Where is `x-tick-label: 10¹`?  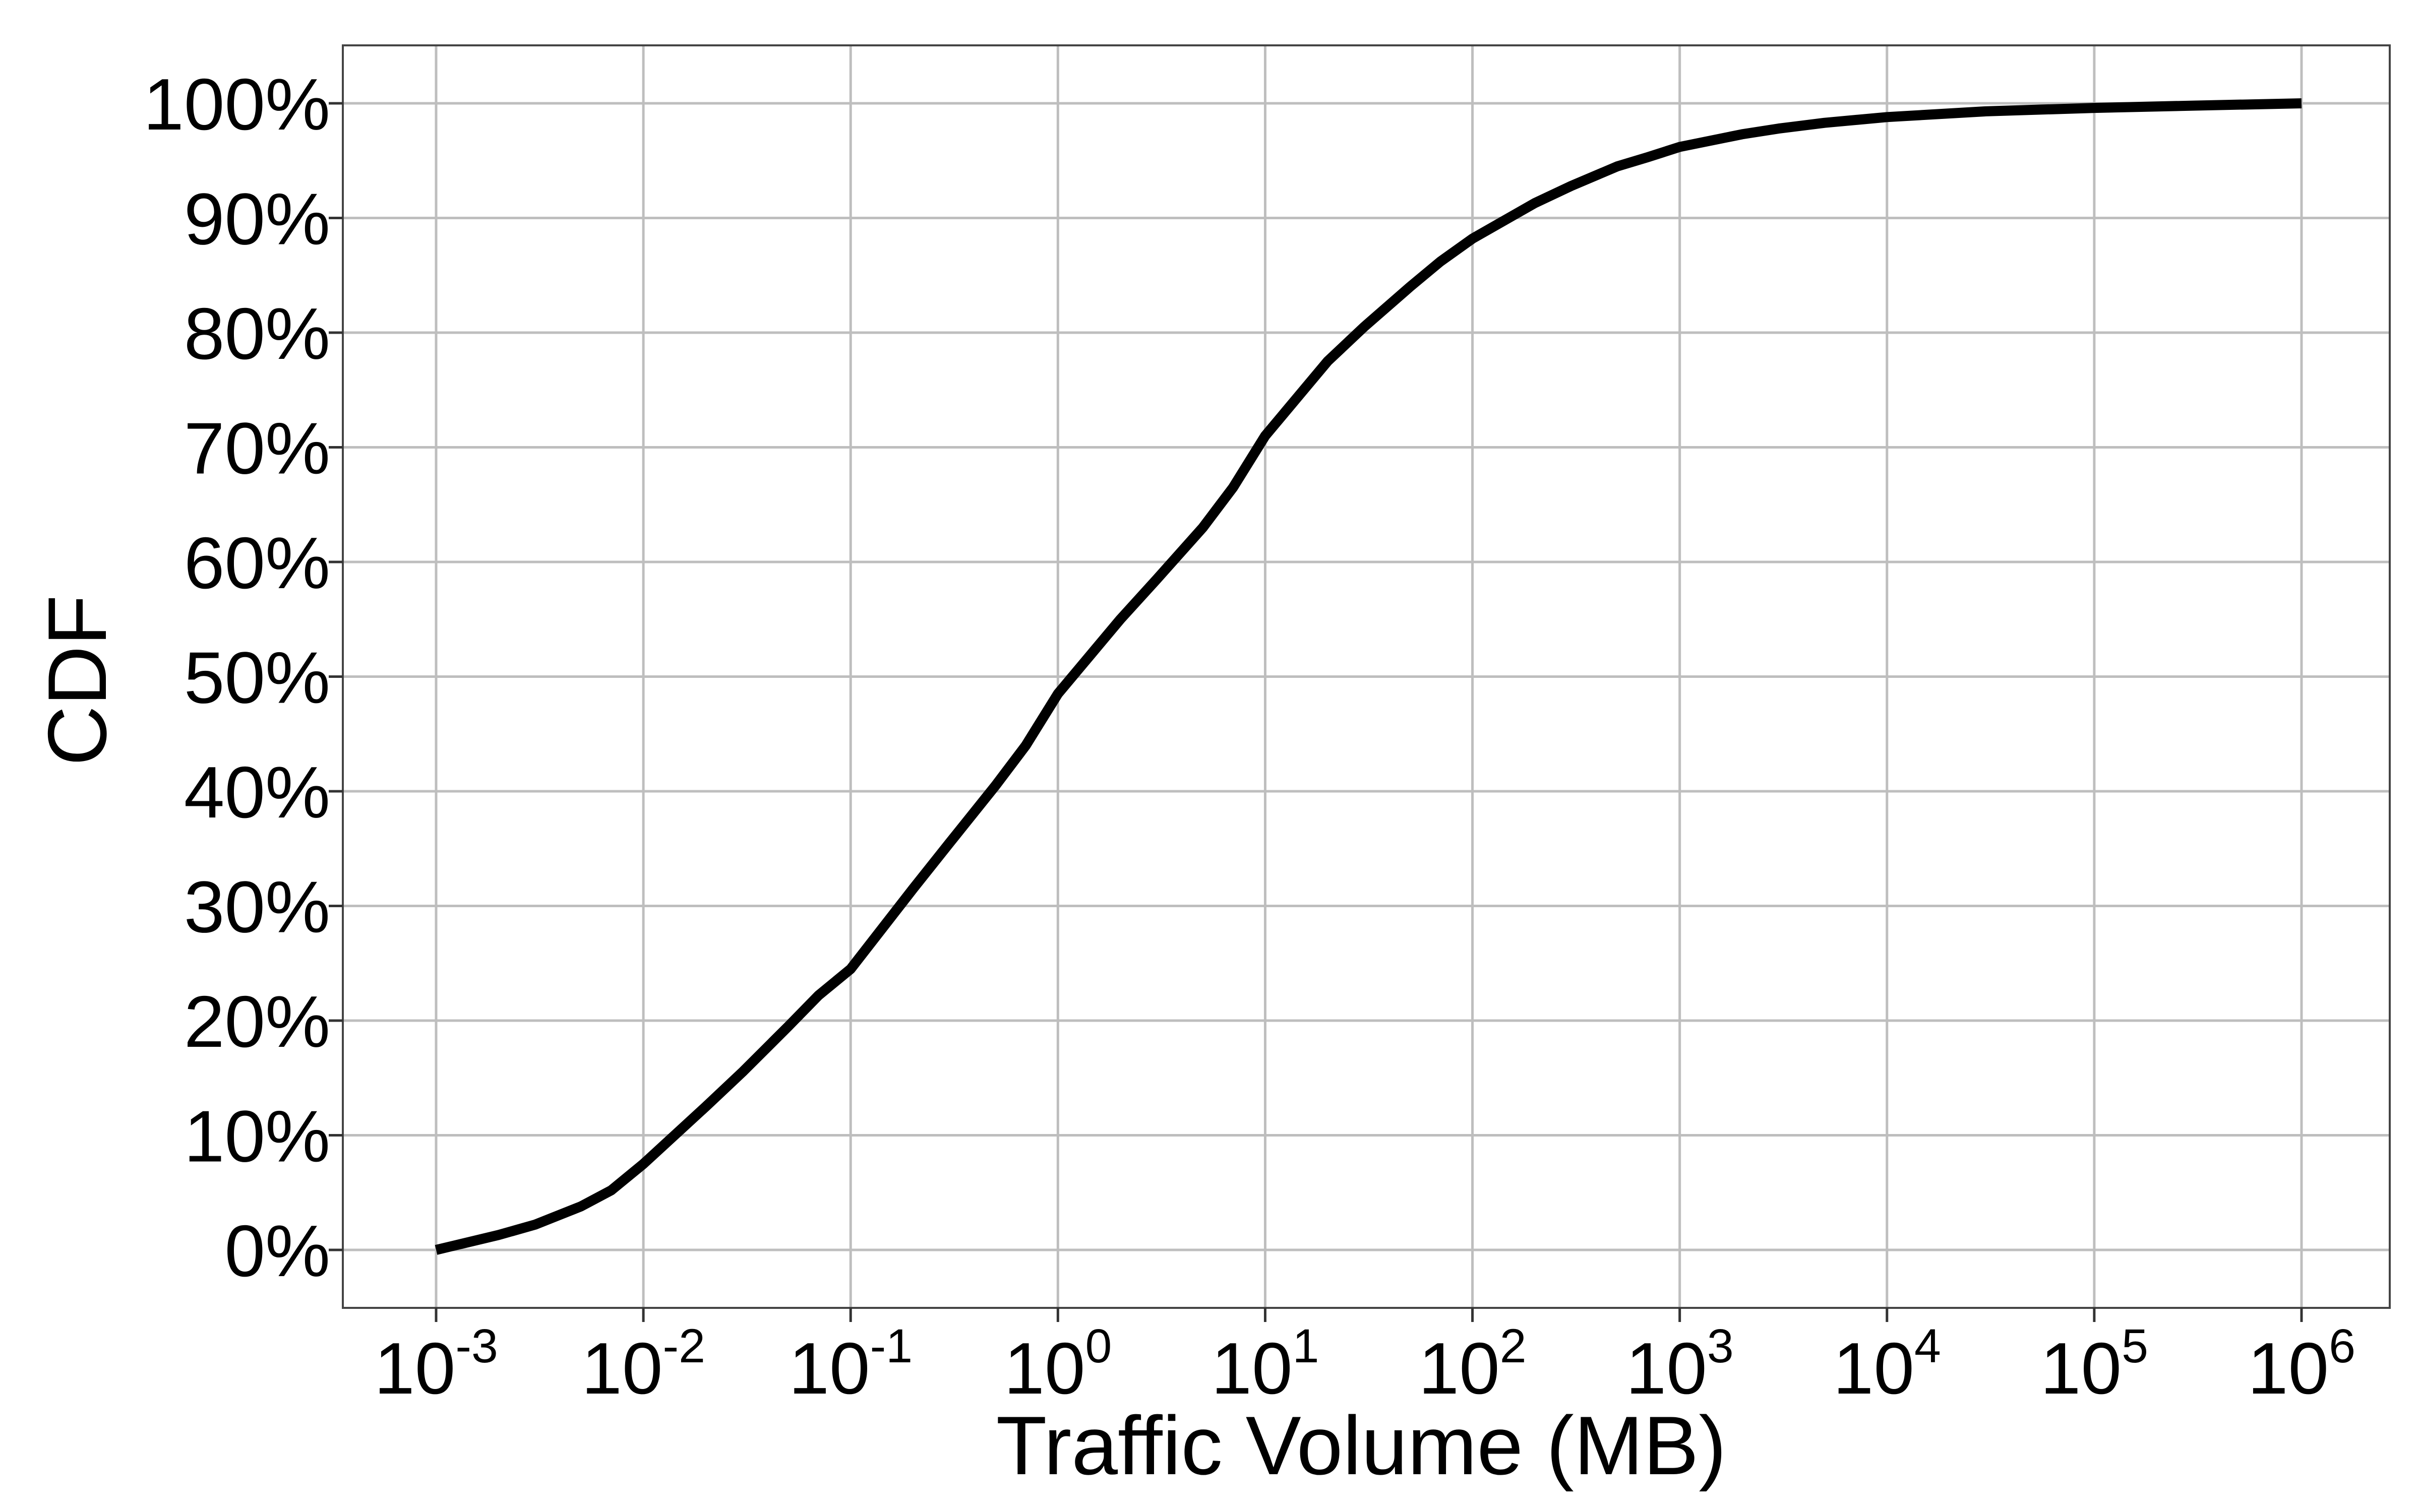
x-tick-label: 10¹ is located at coordinates (1265, 1364).